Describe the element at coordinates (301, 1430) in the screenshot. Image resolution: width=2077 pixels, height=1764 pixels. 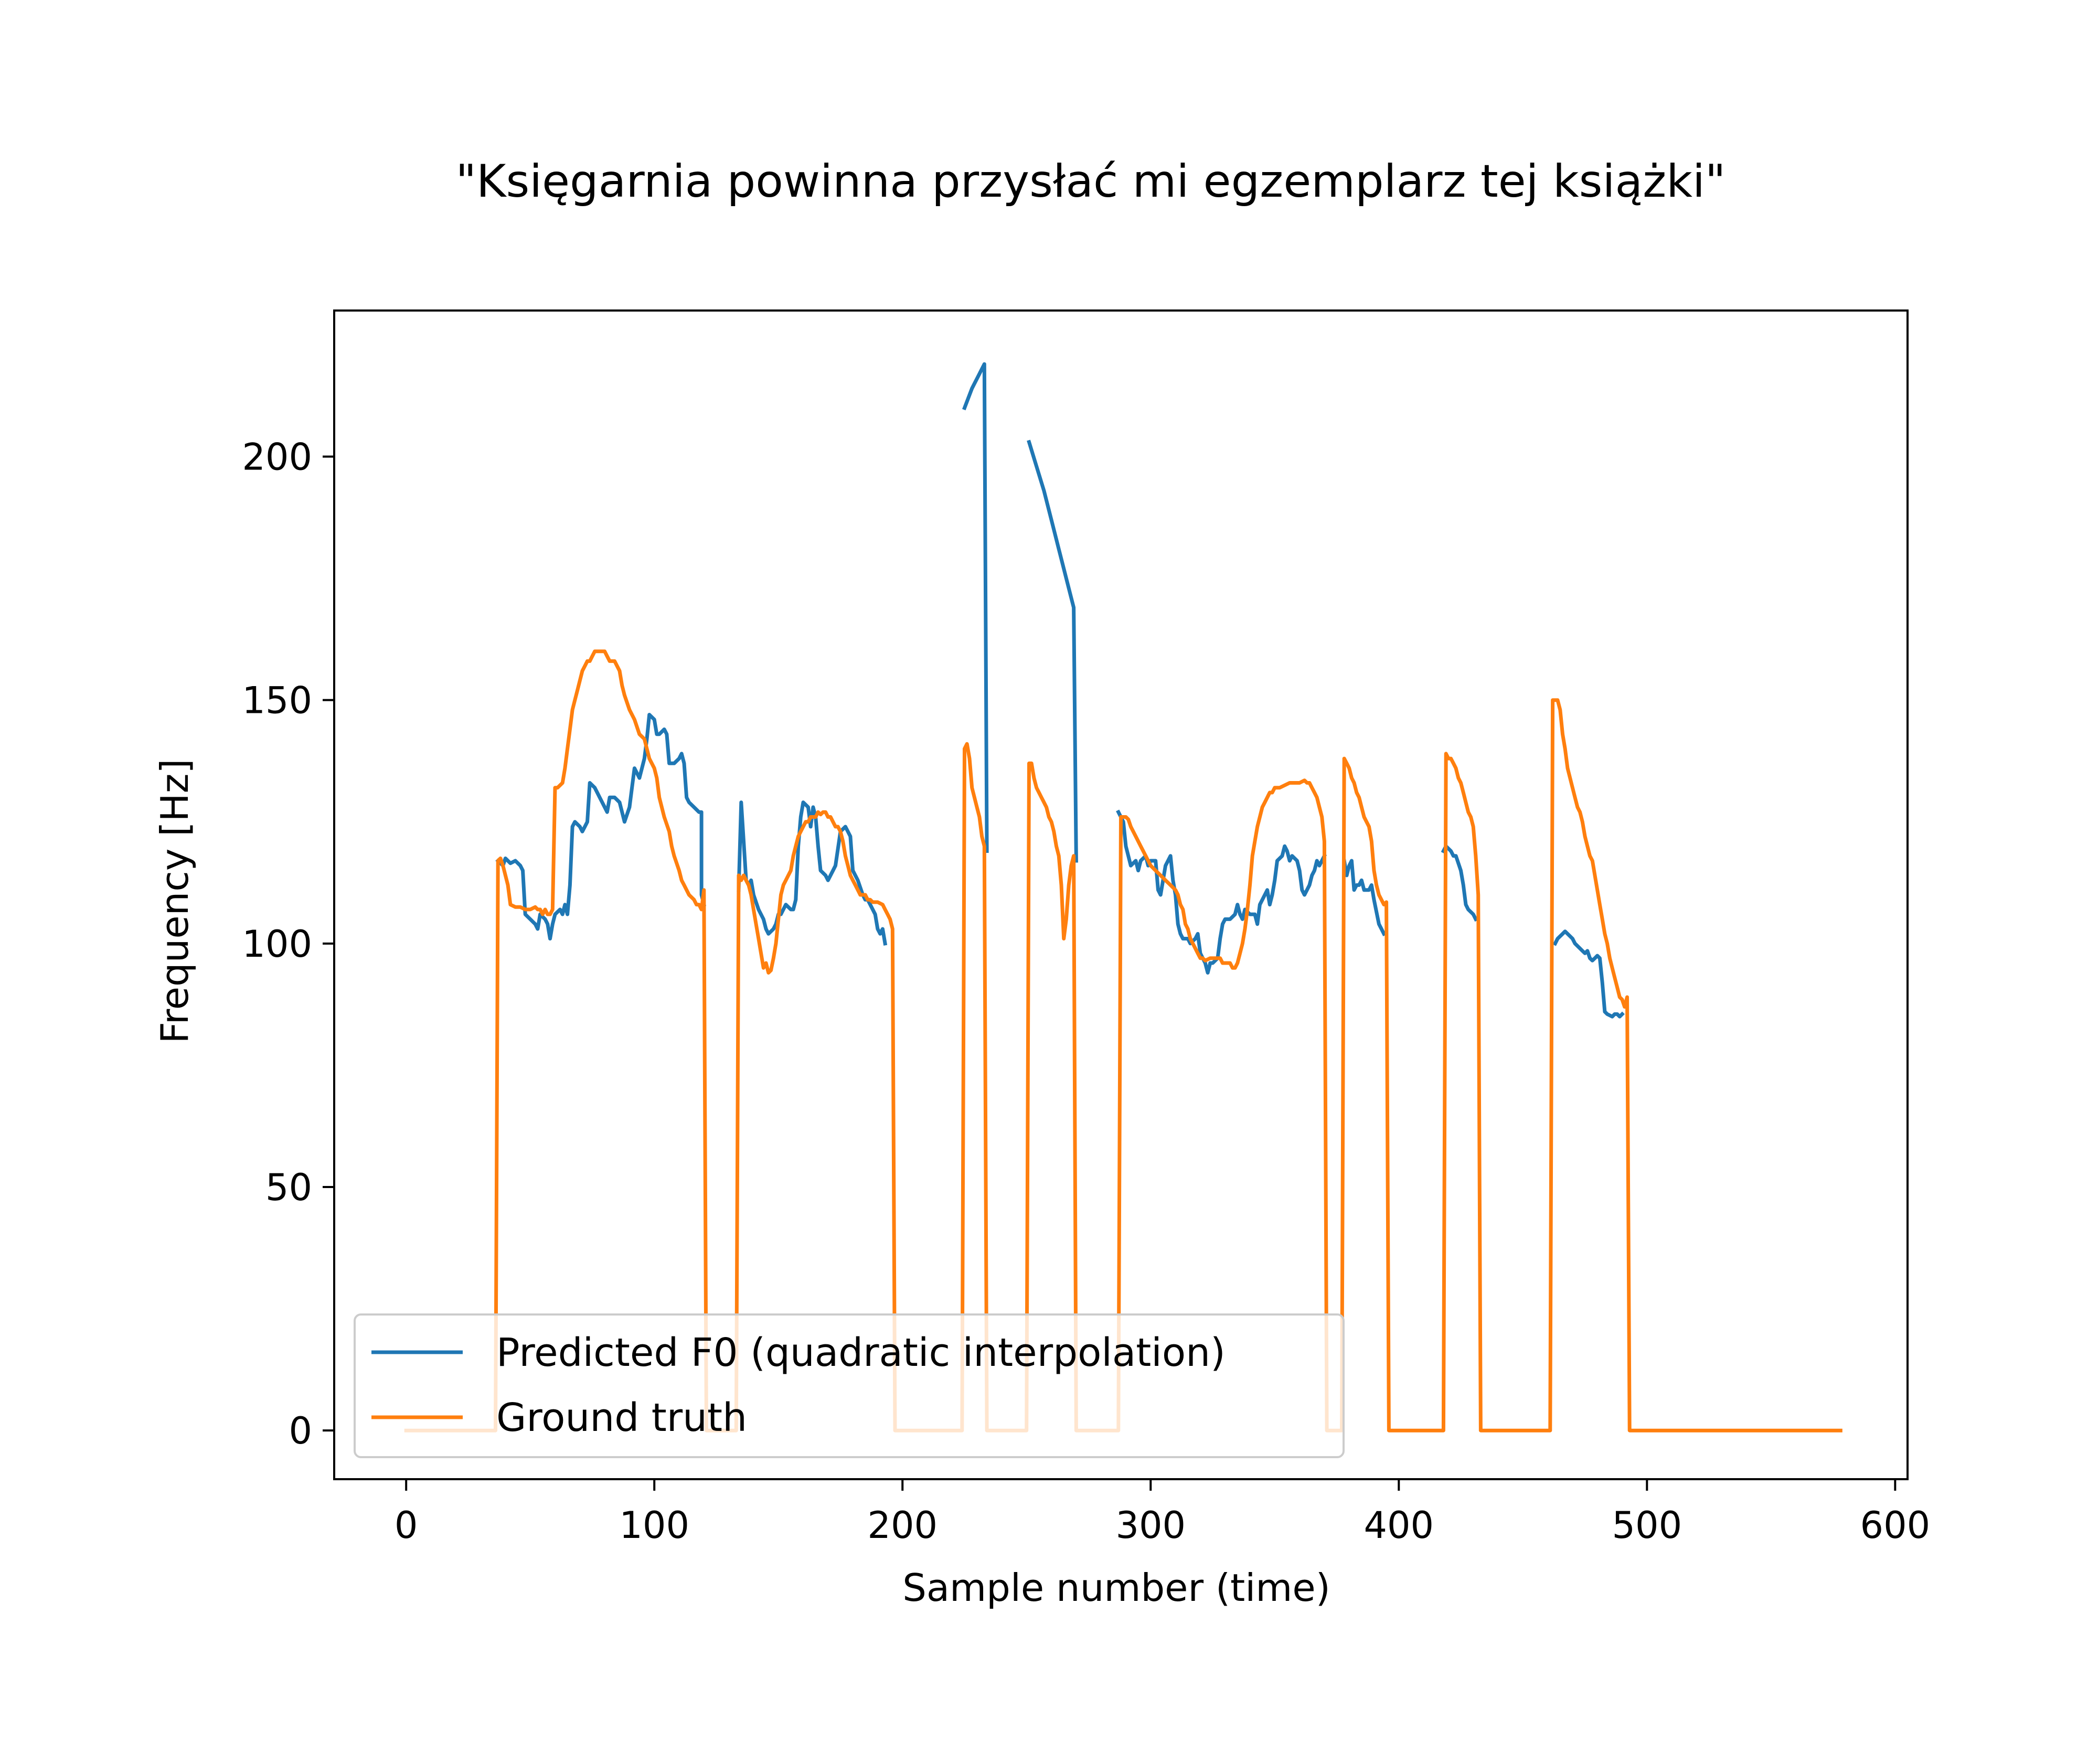
I see `y-tick-label: 0` at that location.